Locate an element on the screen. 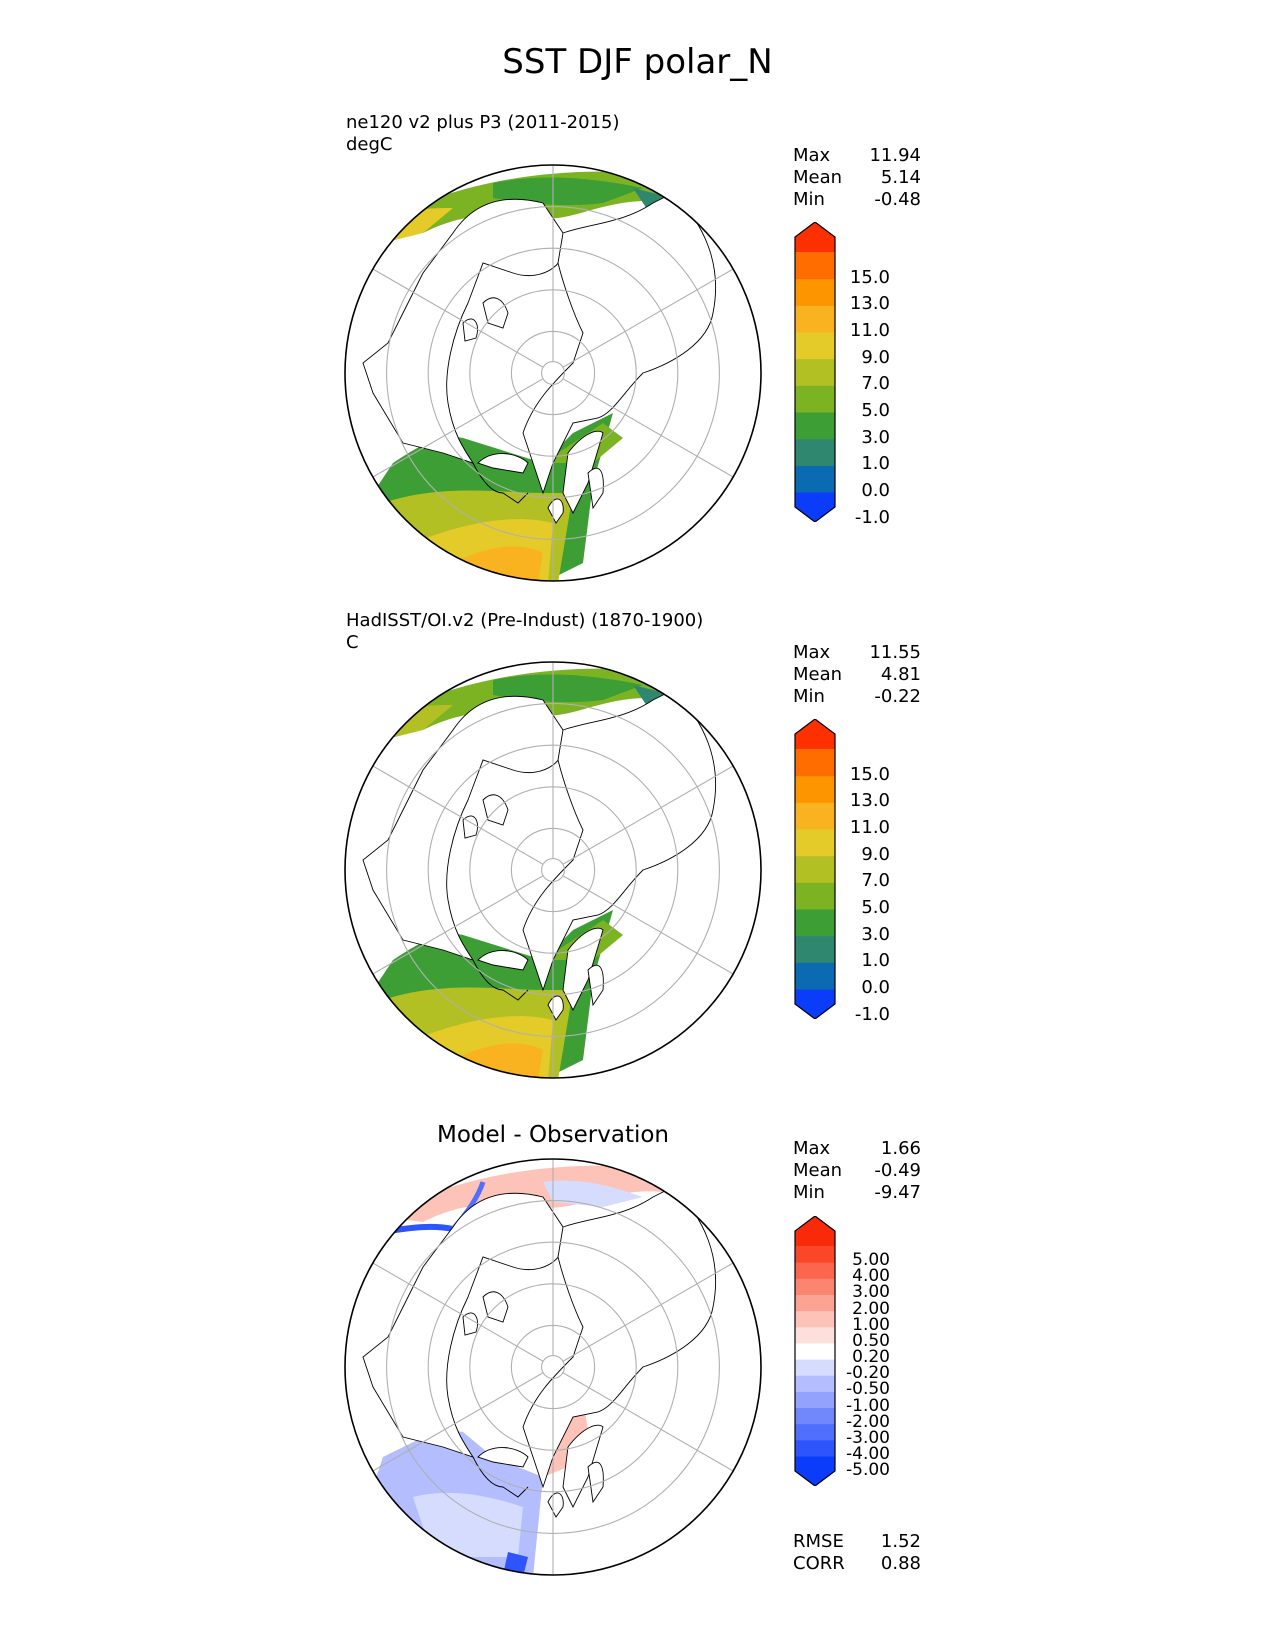  colorbar-tick-label: 0.50 is located at coordinates (871, 1340).